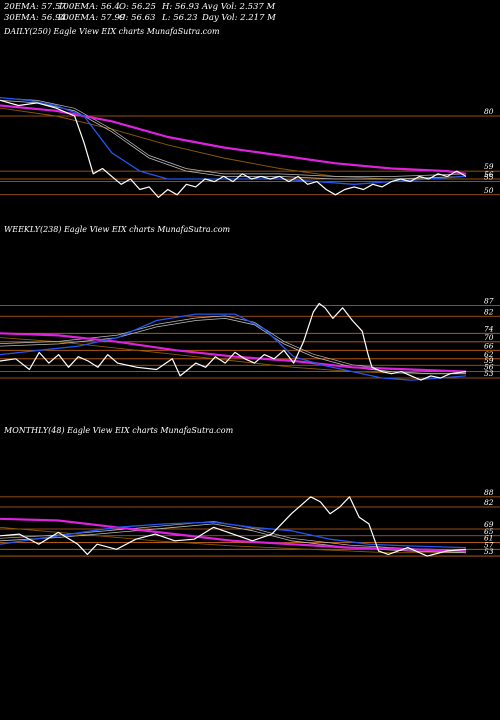  What do you see at coordinates (489, 177) in the screenshot?
I see `y-tick-label: 55` at bounding box center [489, 177].